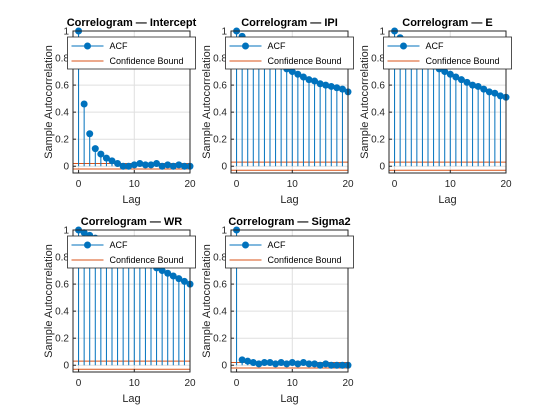  I want to click on chart-title: Correlogram — IPI, so click(289, 23).